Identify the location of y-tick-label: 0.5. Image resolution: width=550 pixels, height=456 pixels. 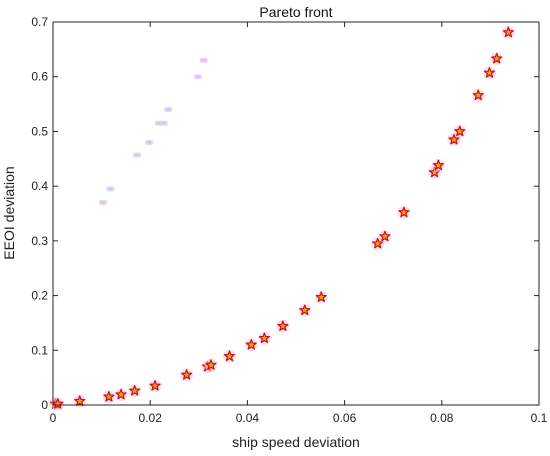
(39, 131).